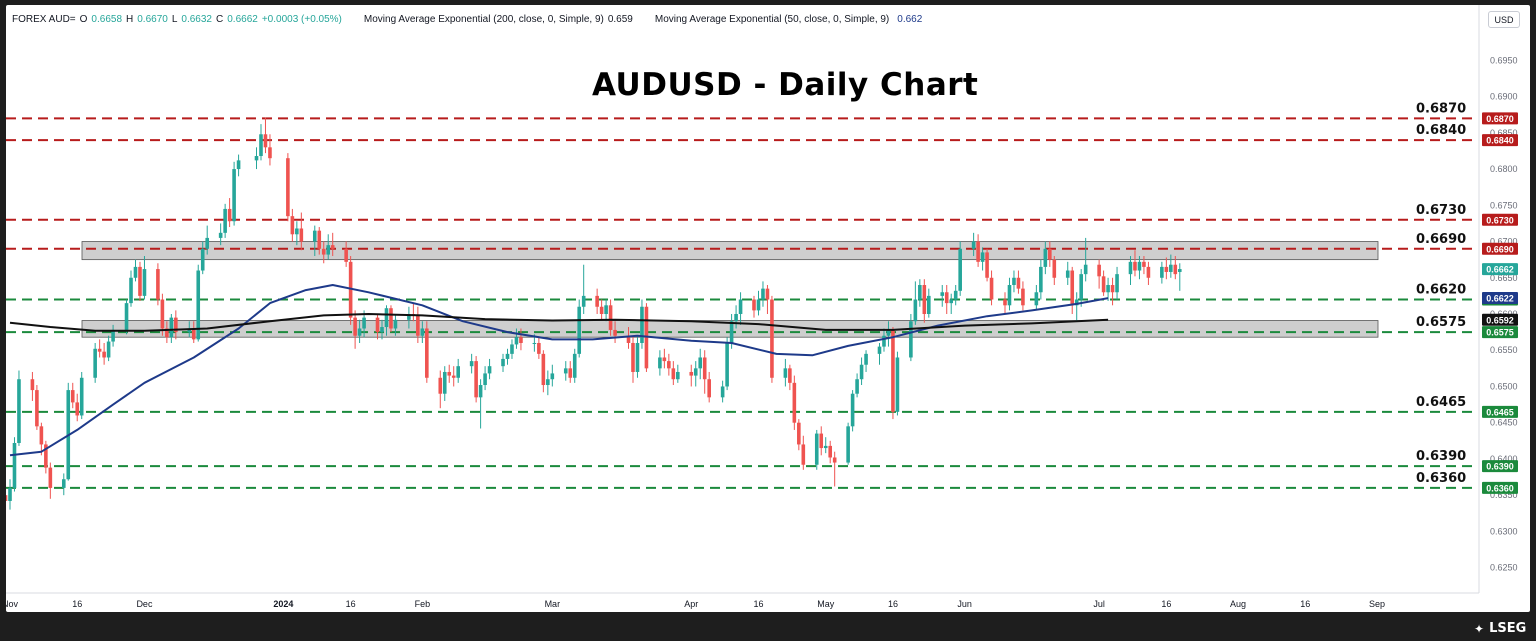 The image size is (1536, 641). Describe the element at coordinates (44, 19) in the screenshot. I see `symbol-label: FOREX AUD=` at that location.